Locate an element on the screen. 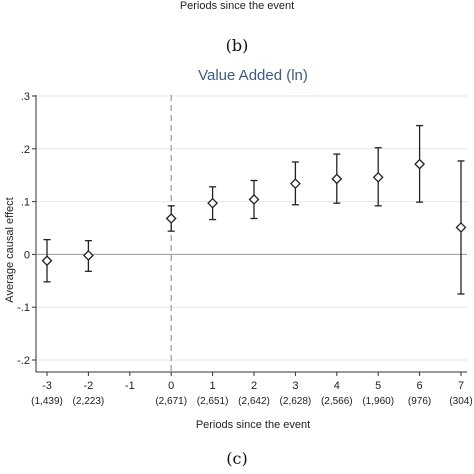 This screenshot has height=474, width=474. y-tick-label: -.2 is located at coordinates (23, 361).